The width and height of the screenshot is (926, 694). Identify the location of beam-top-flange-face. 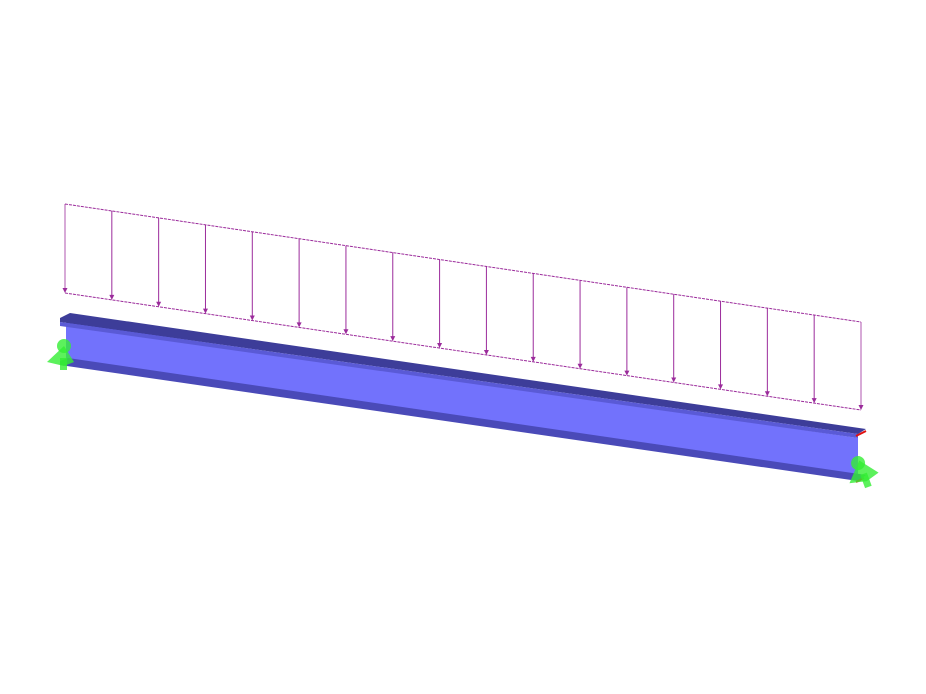
(459, 380).